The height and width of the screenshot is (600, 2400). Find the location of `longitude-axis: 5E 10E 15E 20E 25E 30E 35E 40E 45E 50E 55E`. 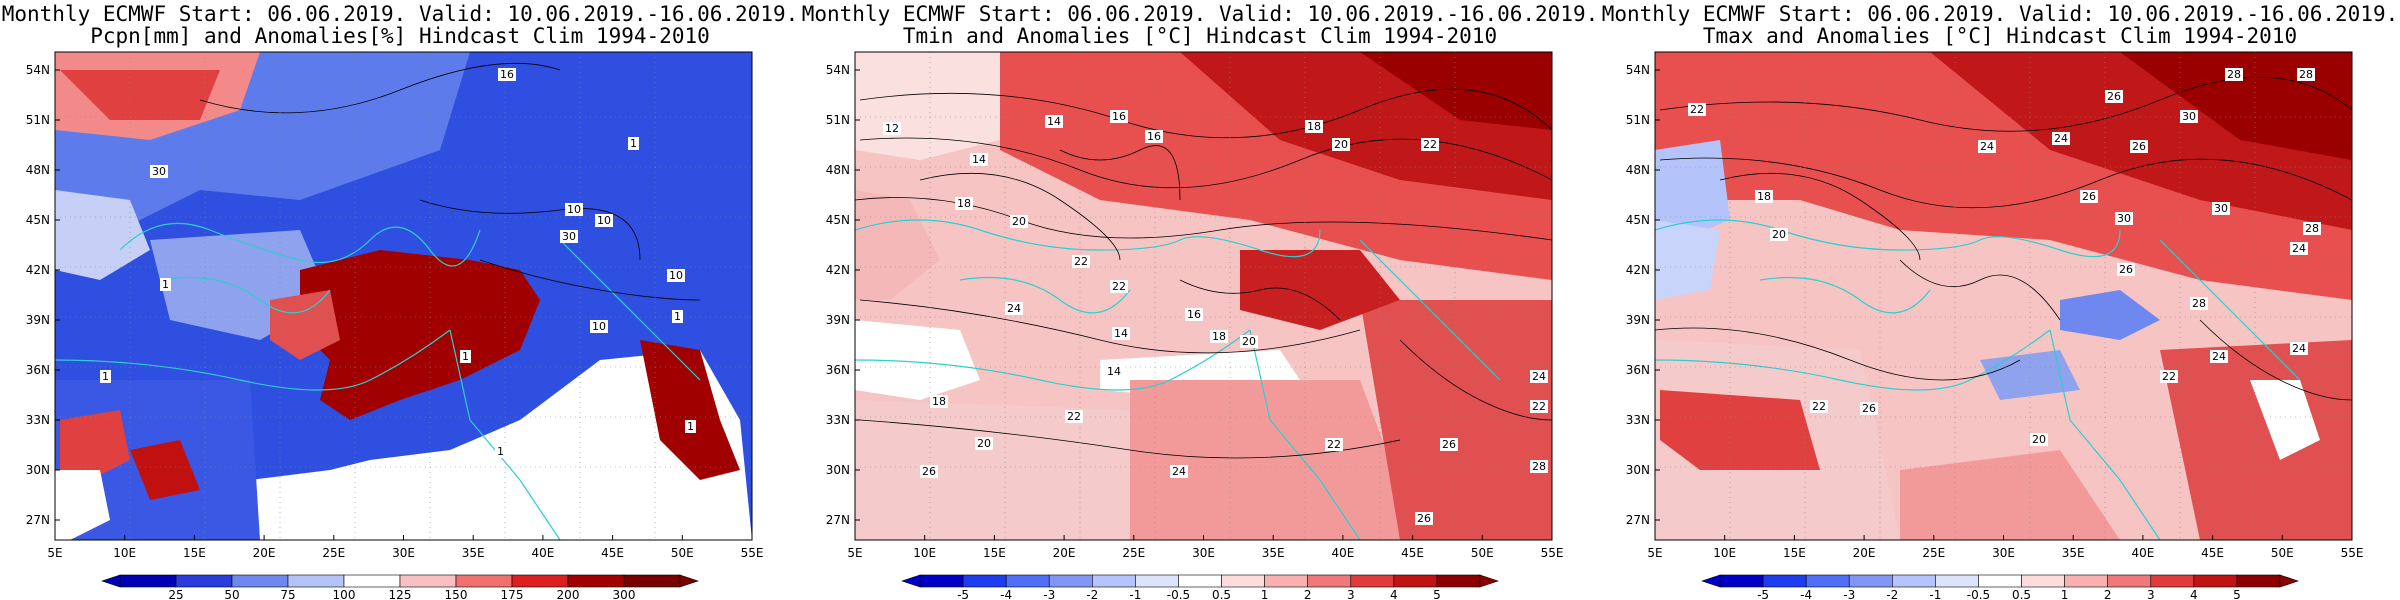

longitude-axis: 5E 10E 15E 20E 25E 30E 35E 40E 45E 50E 55E is located at coordinates (405, 547).